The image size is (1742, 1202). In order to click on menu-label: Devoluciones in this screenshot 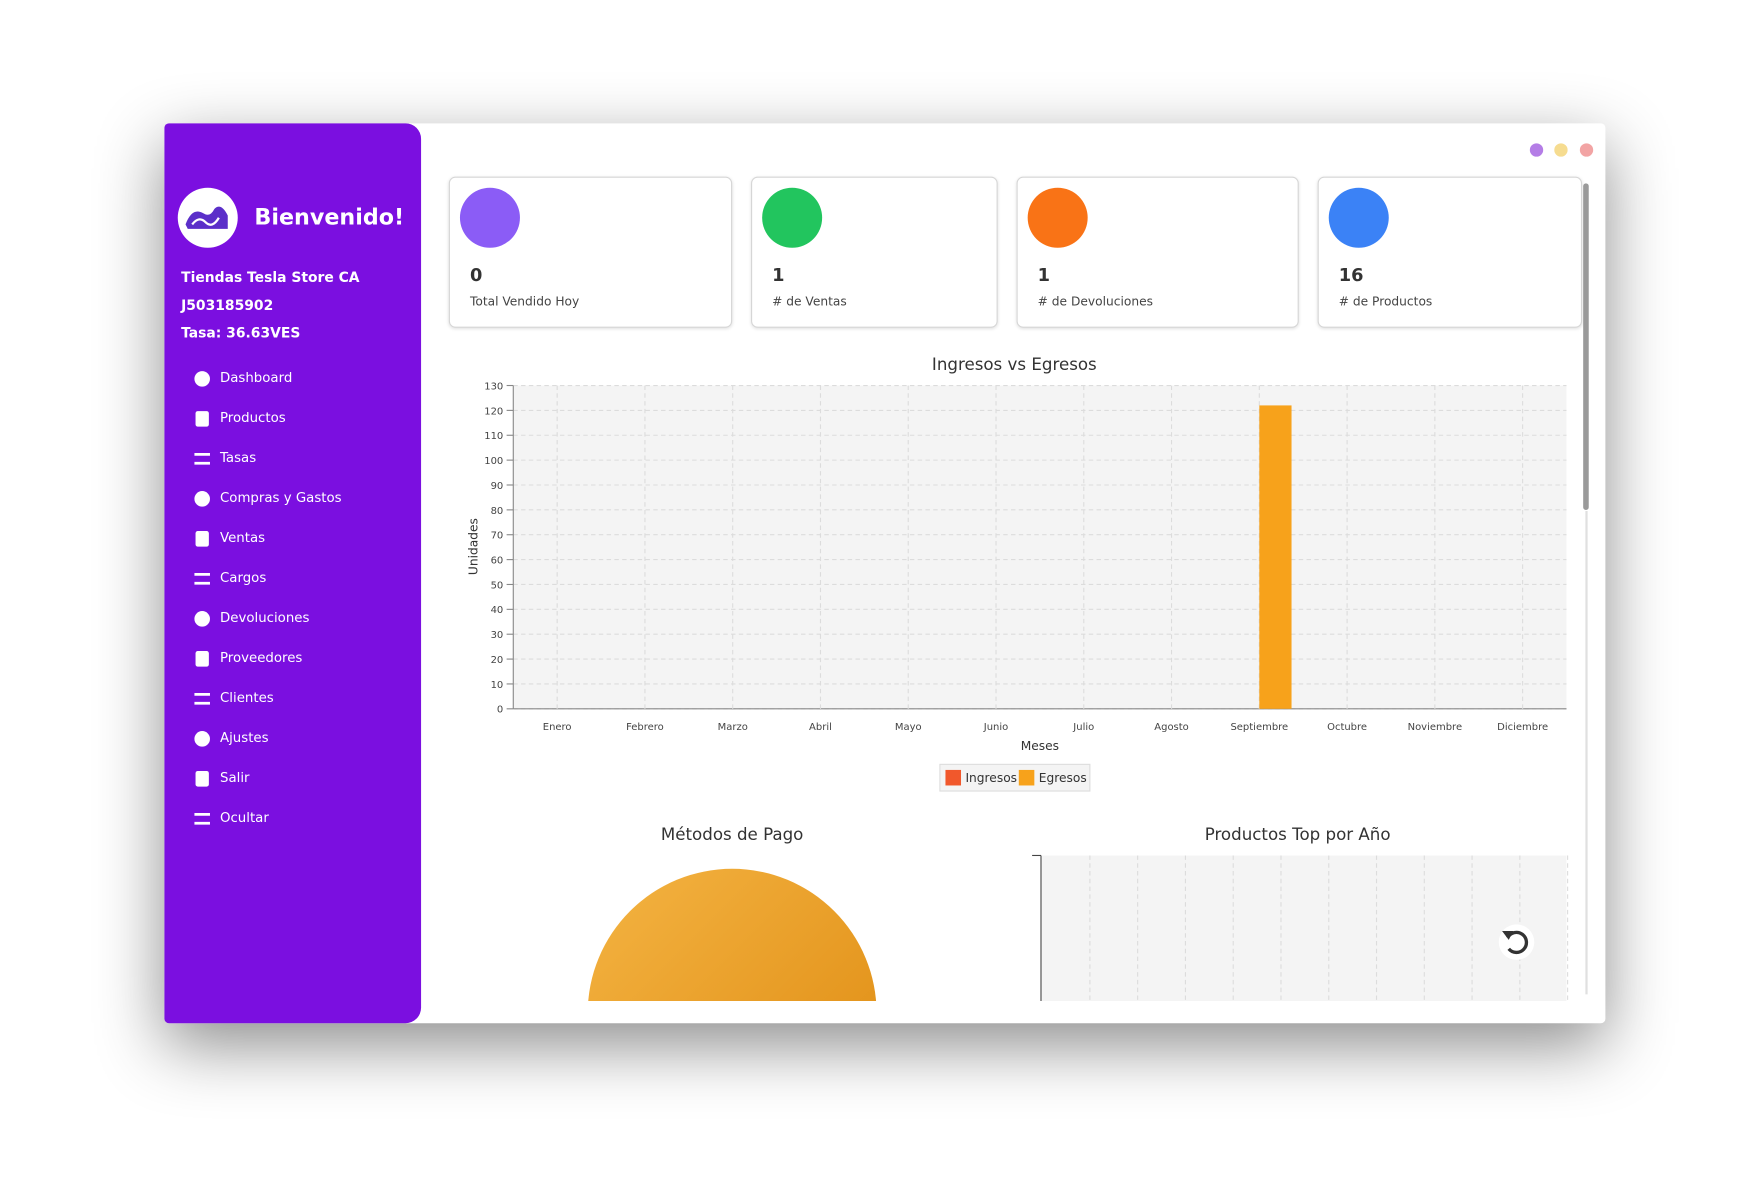, I will do `click(264, 617)`.